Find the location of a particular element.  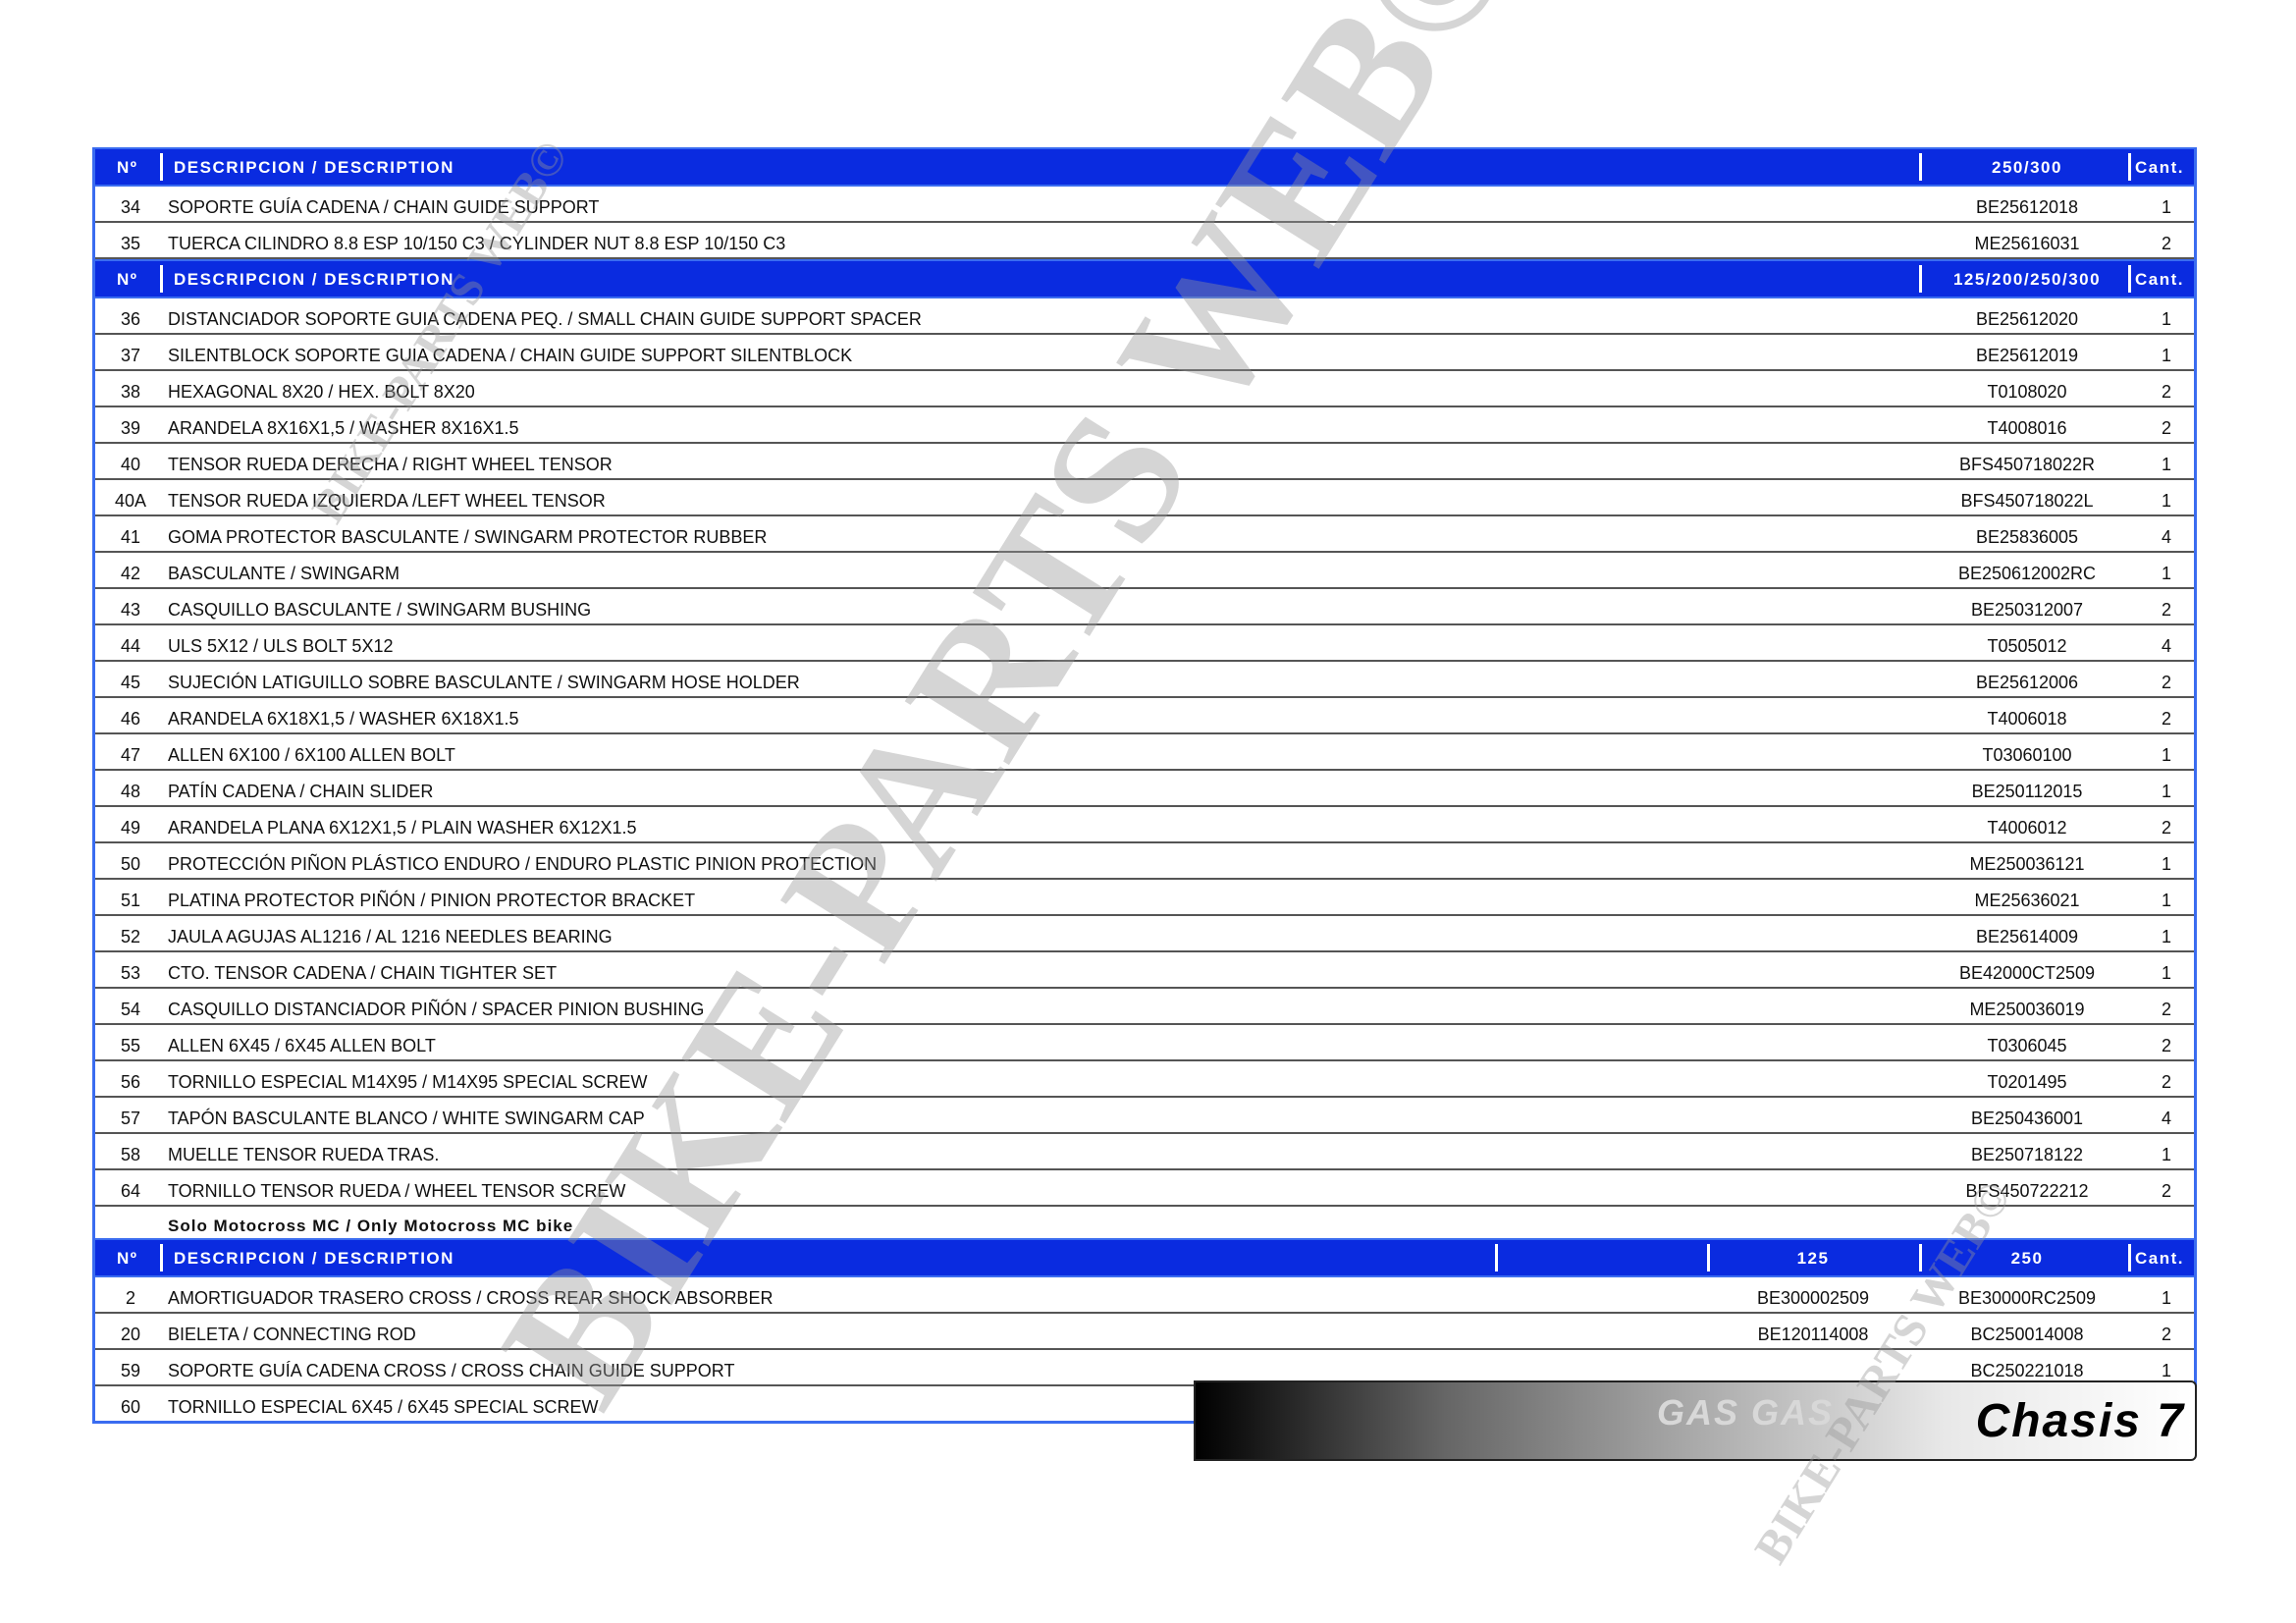

table-row: 44 ULS 5X12 / ULS BOLT 5X12 T0505012 4 is located at coordinates (1144, 643).